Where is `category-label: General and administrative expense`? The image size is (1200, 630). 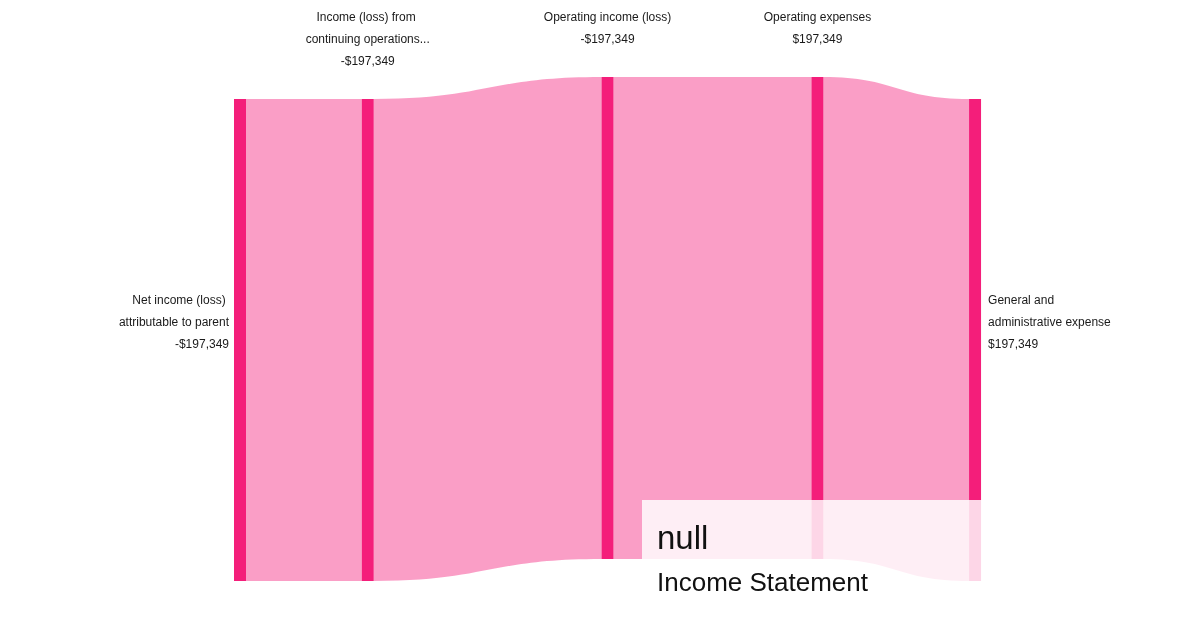
category-label: General and administrative expense is located at coordinates (1050, 311).